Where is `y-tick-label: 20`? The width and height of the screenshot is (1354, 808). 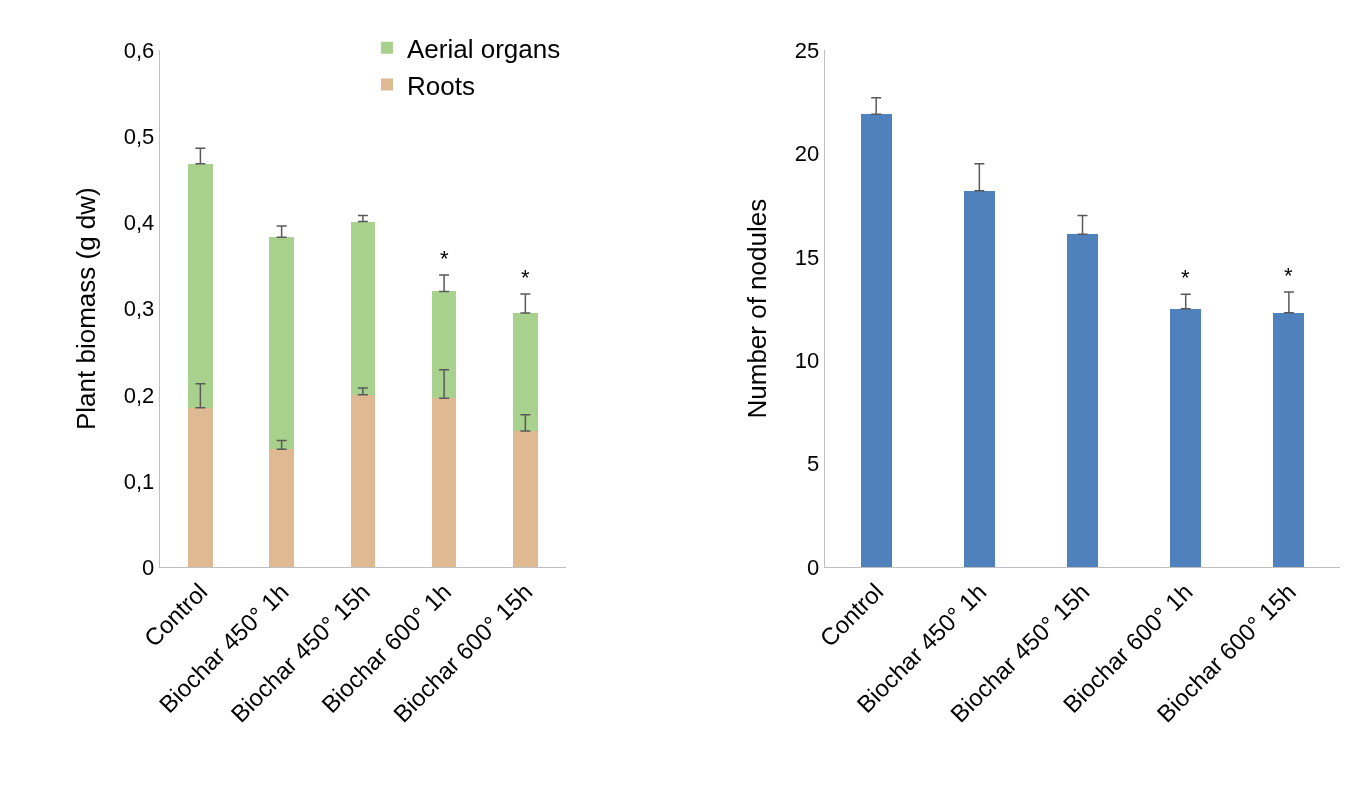 y-tick-label: 20 is located at coordinates (807, 154).